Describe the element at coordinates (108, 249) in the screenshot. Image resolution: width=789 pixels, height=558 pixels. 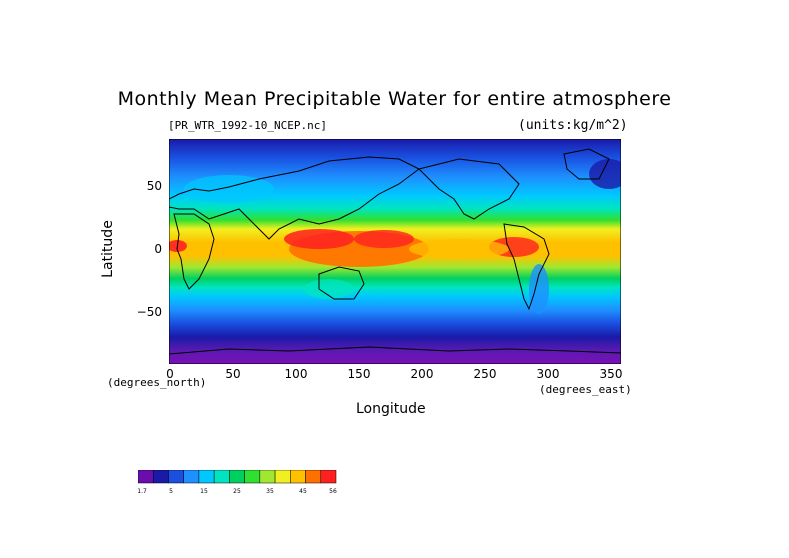
I see `y-axis-label: Latitude` at that location.